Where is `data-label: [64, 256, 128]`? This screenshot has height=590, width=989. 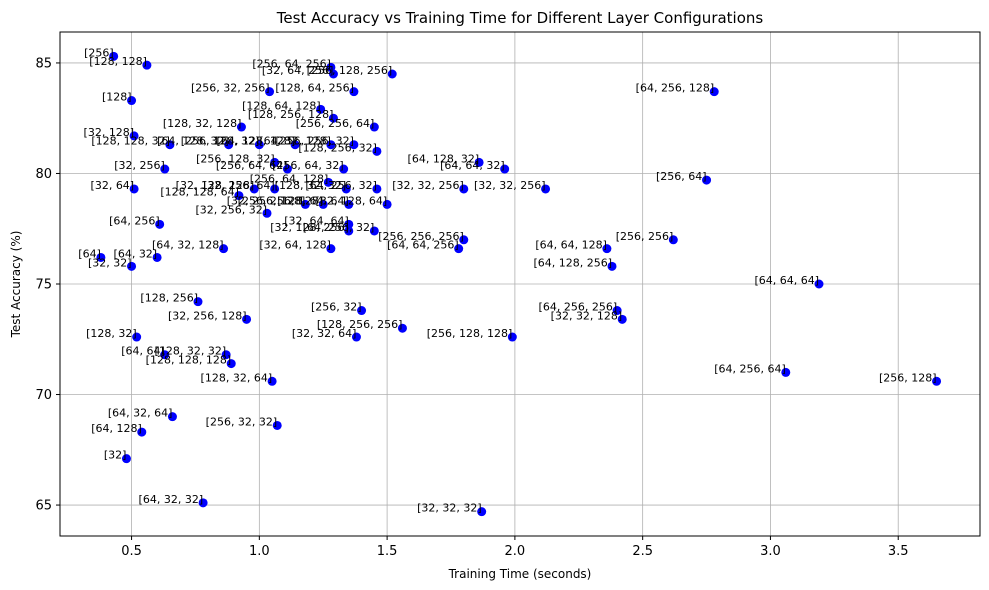 data-label: [64, 256, 128] is located at coordinates (675, 88).